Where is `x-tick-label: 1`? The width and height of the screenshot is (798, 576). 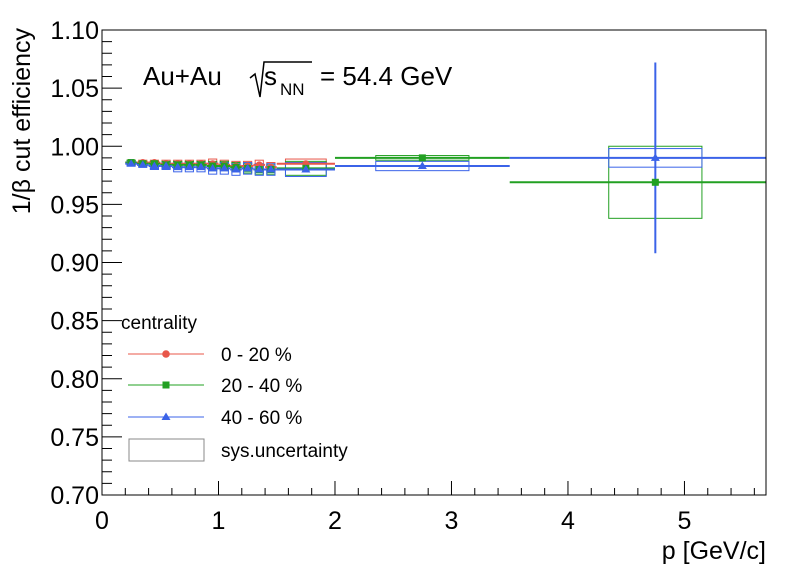
x-tick-label: 1 is located at coordinates (219, 521).